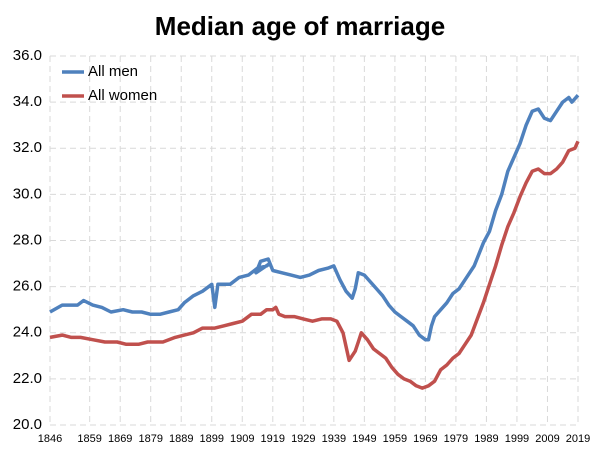  What do you see at coordinates (242, 439) in the screenshot?
I see `x-tick-label: 1909` at bounding box center [242, 439].